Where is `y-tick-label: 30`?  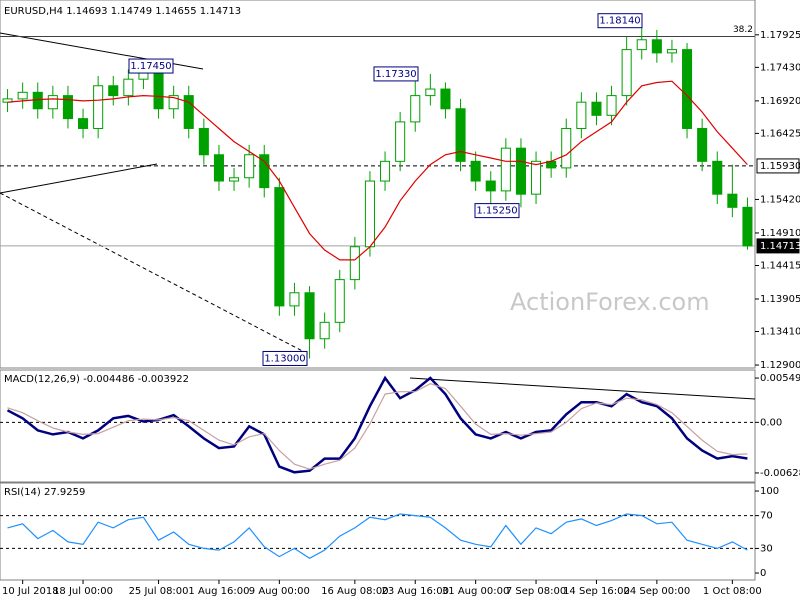 y-tick-label: 30 is located at coordinates (766, 548).